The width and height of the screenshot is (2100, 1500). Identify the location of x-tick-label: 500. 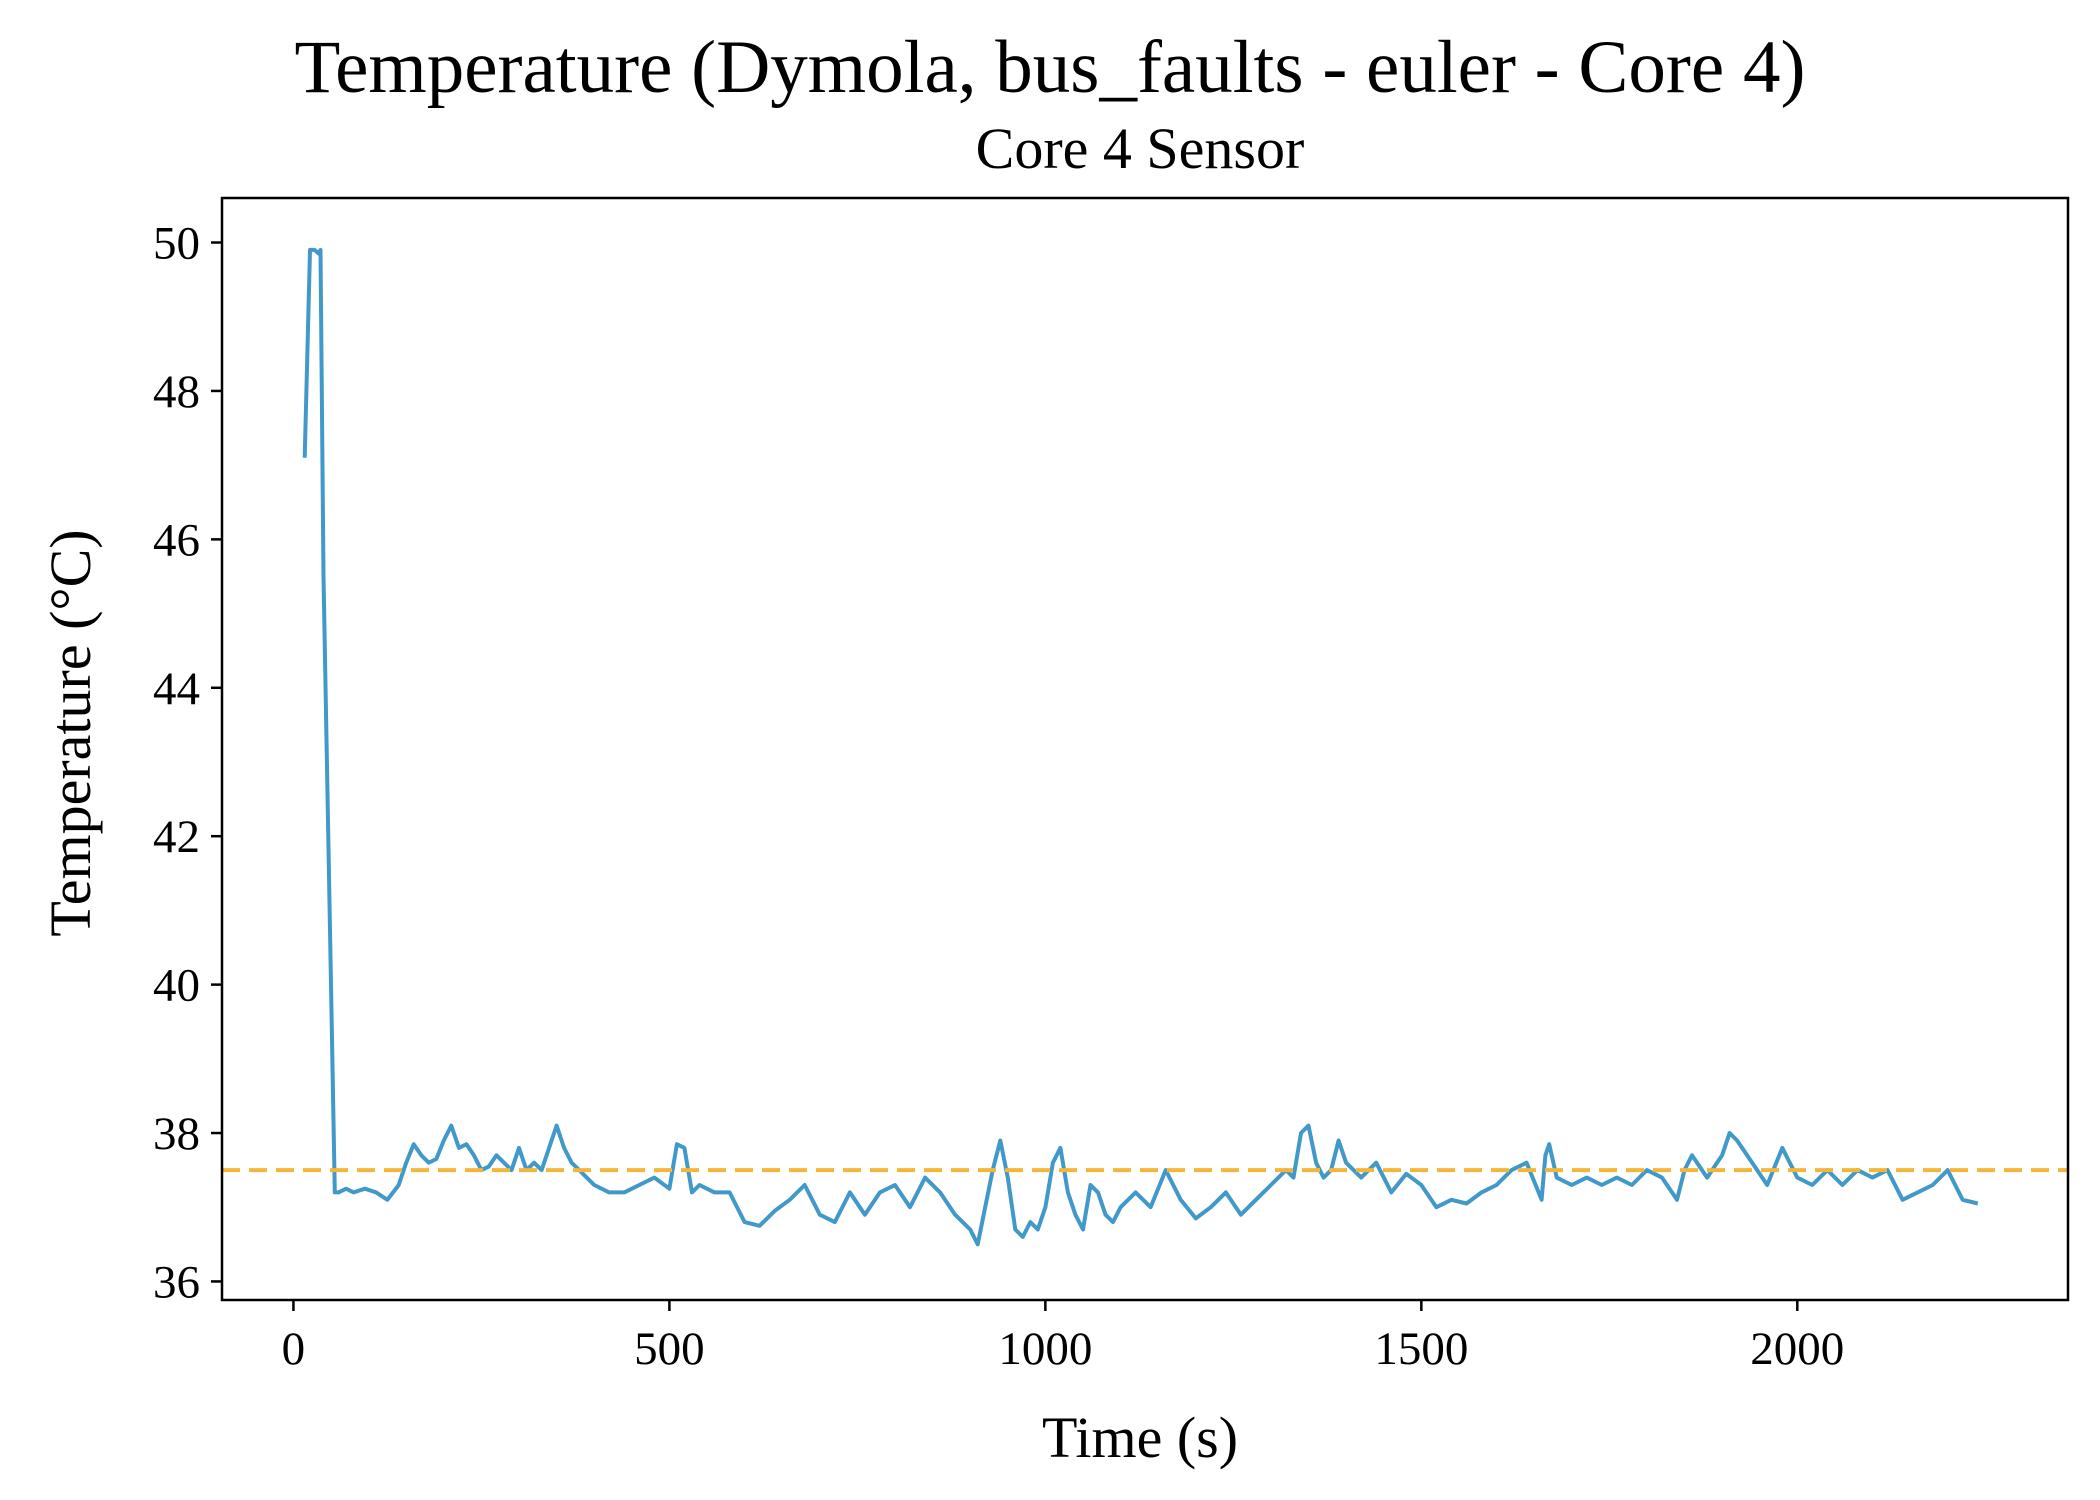
(669, 1349).